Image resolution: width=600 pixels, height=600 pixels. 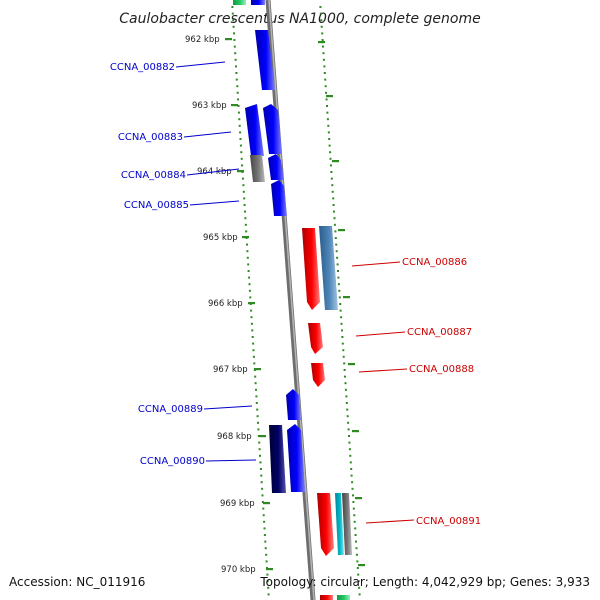 What do you see at coordinates (153, 175) in the screenshot?
I see `gene-label: CCNA_00884` at bounding box center [153, 175].